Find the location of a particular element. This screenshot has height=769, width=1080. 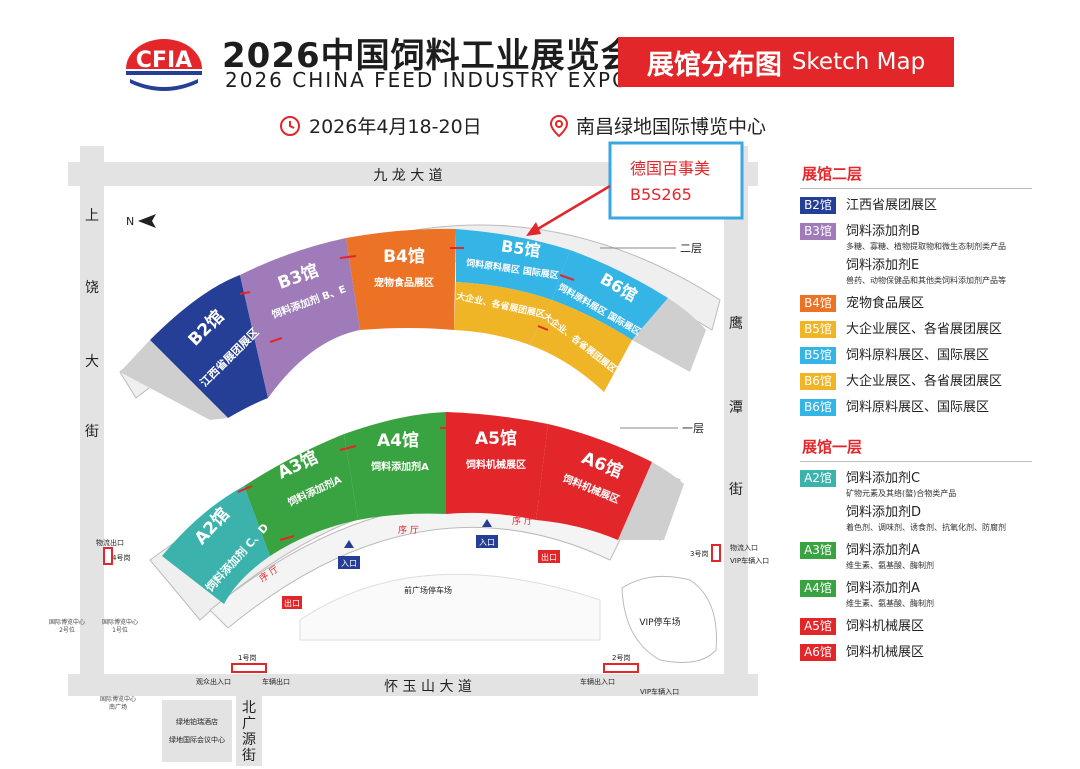

road-label-west-4: 街 is located at coordinates (92, 432).